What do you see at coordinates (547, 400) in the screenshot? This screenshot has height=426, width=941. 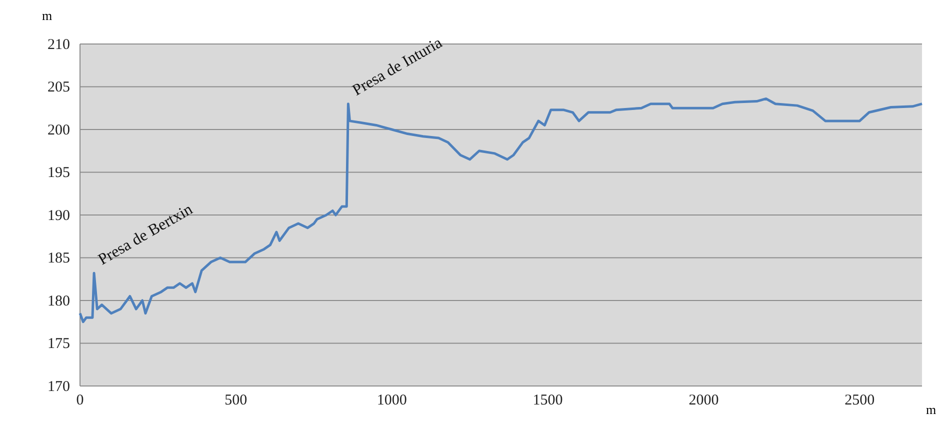 I see `x-tick-label: 1500` at bounding box center [547, 400].